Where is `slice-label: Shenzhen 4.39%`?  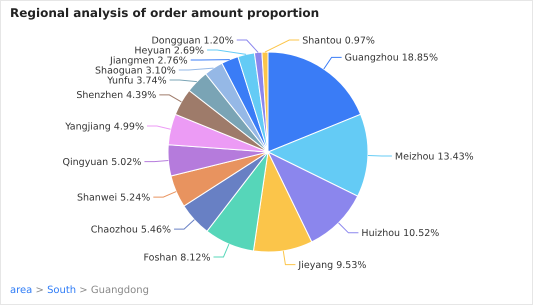
slice-label: Shenzhen 4.39% is located at coordinates (116, 96).